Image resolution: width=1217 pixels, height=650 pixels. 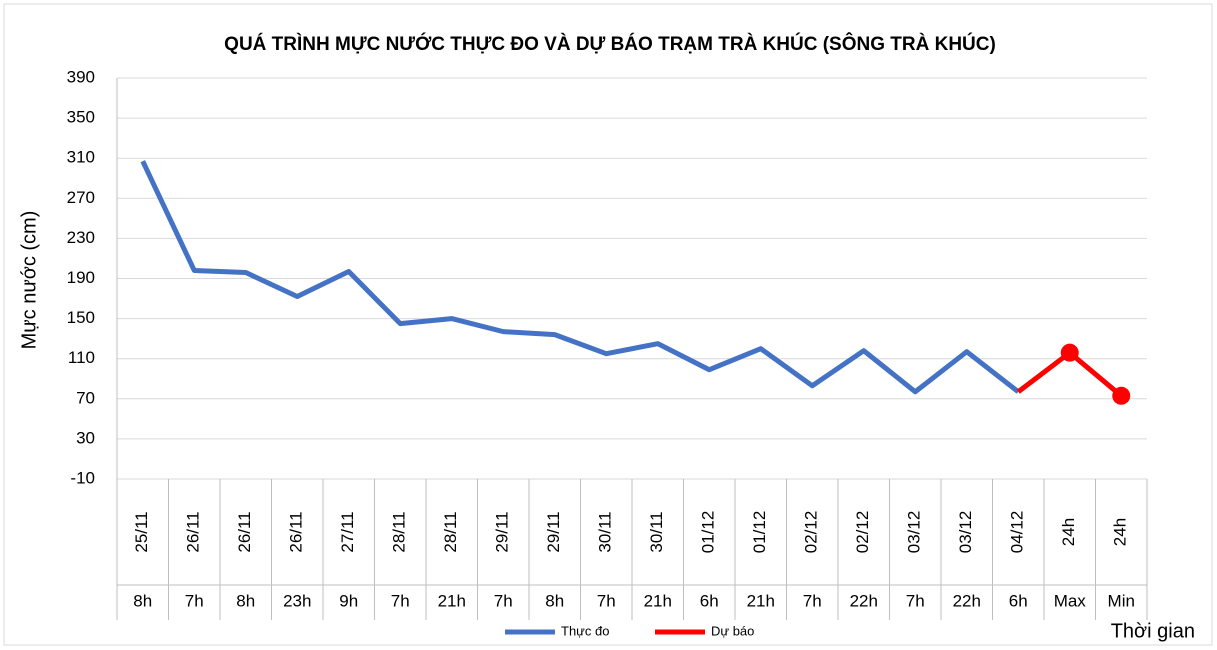 I want to click on y-tick-label: 190, so click(x=81, y=277).